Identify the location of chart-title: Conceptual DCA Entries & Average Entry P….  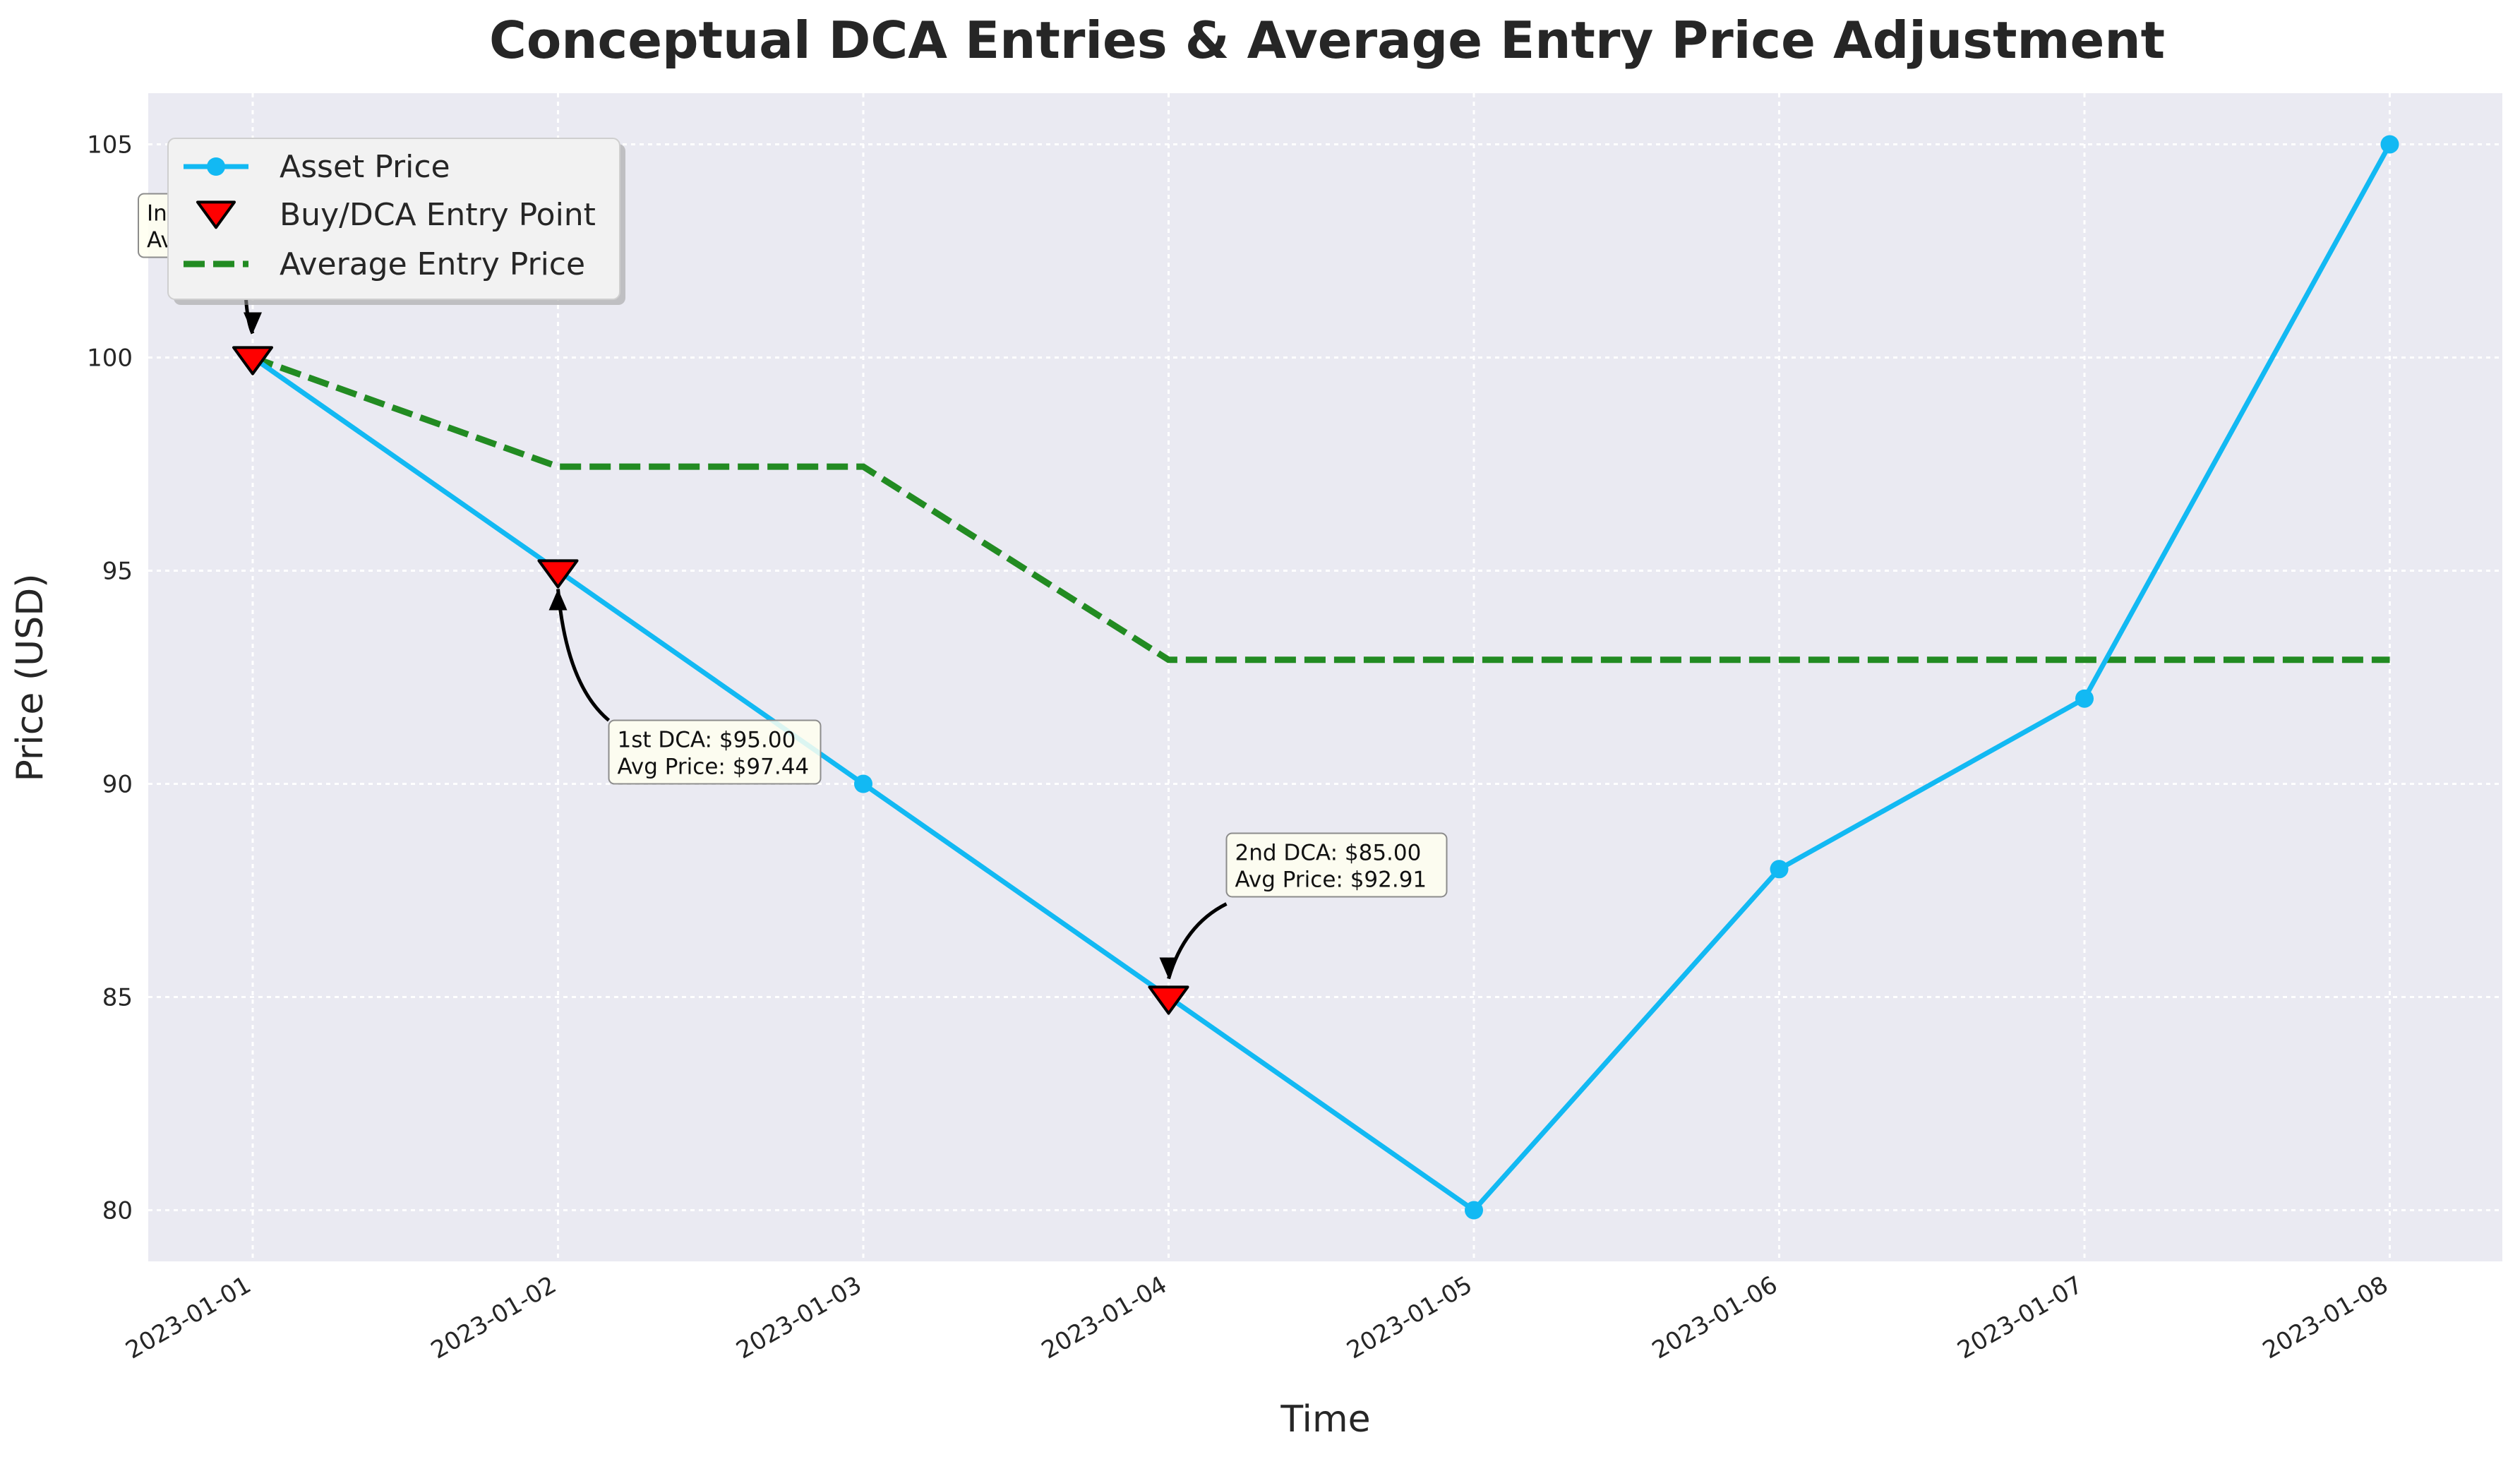
(1327, 40).